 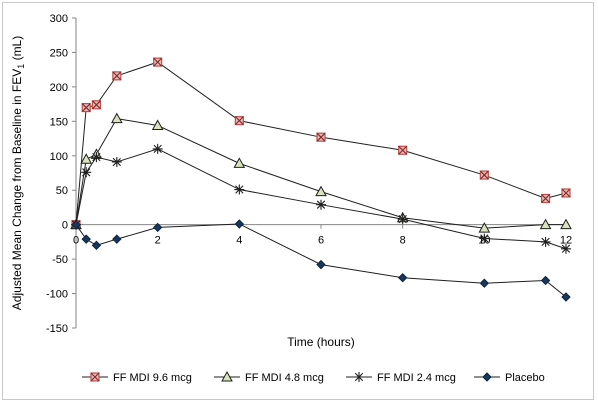 I want to click on x-tick-label: 0, so click(x=76, y=241).